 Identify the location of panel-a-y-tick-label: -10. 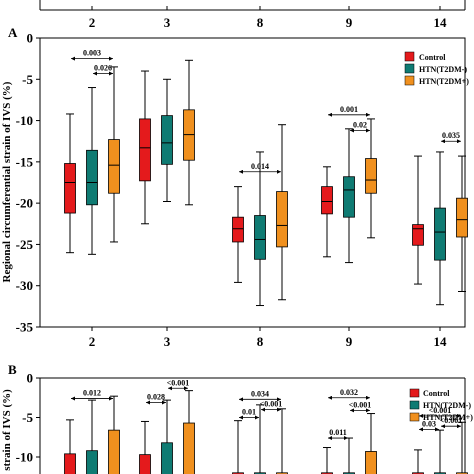
(24, 120).